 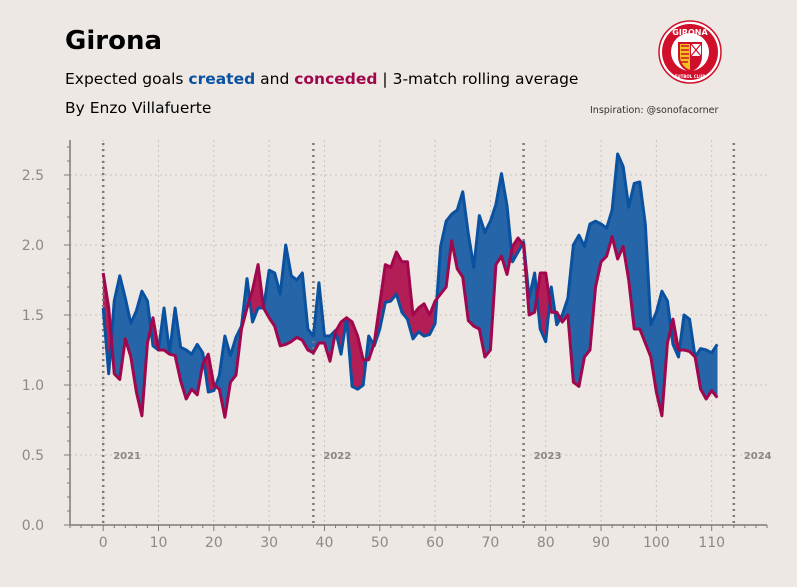 What do you see at coordinates (548, 456) in the screenshot?
I see `season-label: 2023` at bounding box center [548, 456].